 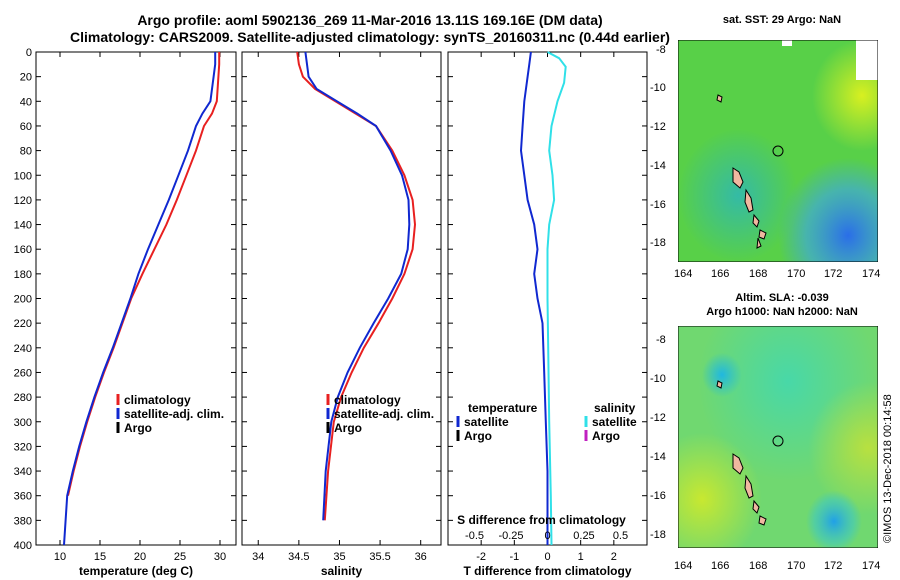 What do you see at coordinates (23, 349) in the screenshot?
I see `y-tick-label: 240` at bounding box center [23, 349].